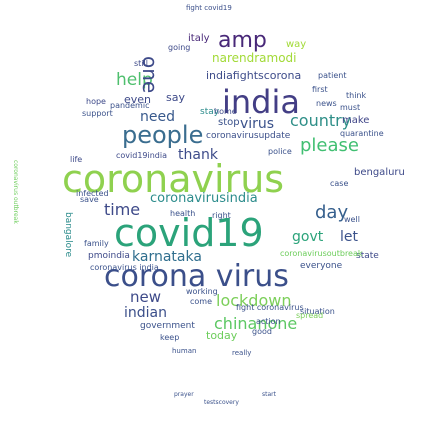 The image size is (432, 432). What do you see at coordinates (254, 58) in the screenshot?
I see `cloud-word: narendramodi` at bounding box center [254, 58].